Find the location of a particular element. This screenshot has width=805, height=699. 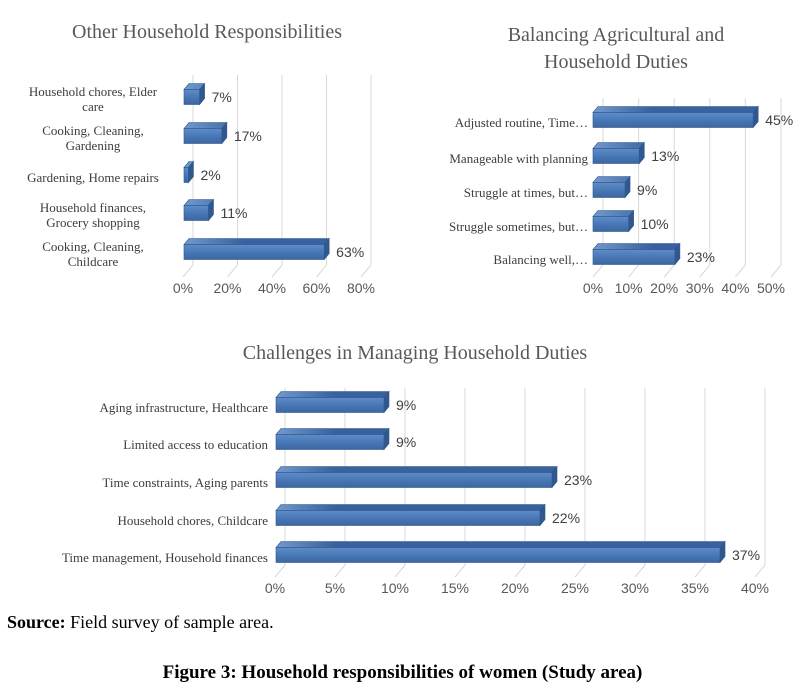

bar-value-label: 63% is located at coordinates (350, 252).